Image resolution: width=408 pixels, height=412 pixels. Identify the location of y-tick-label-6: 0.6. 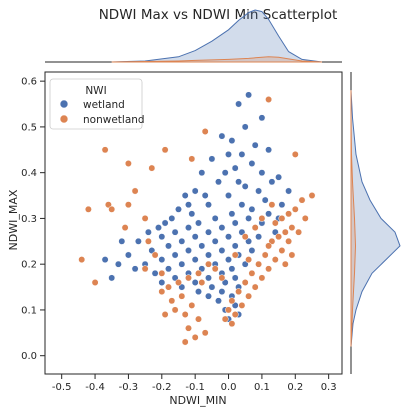
(29, 82).